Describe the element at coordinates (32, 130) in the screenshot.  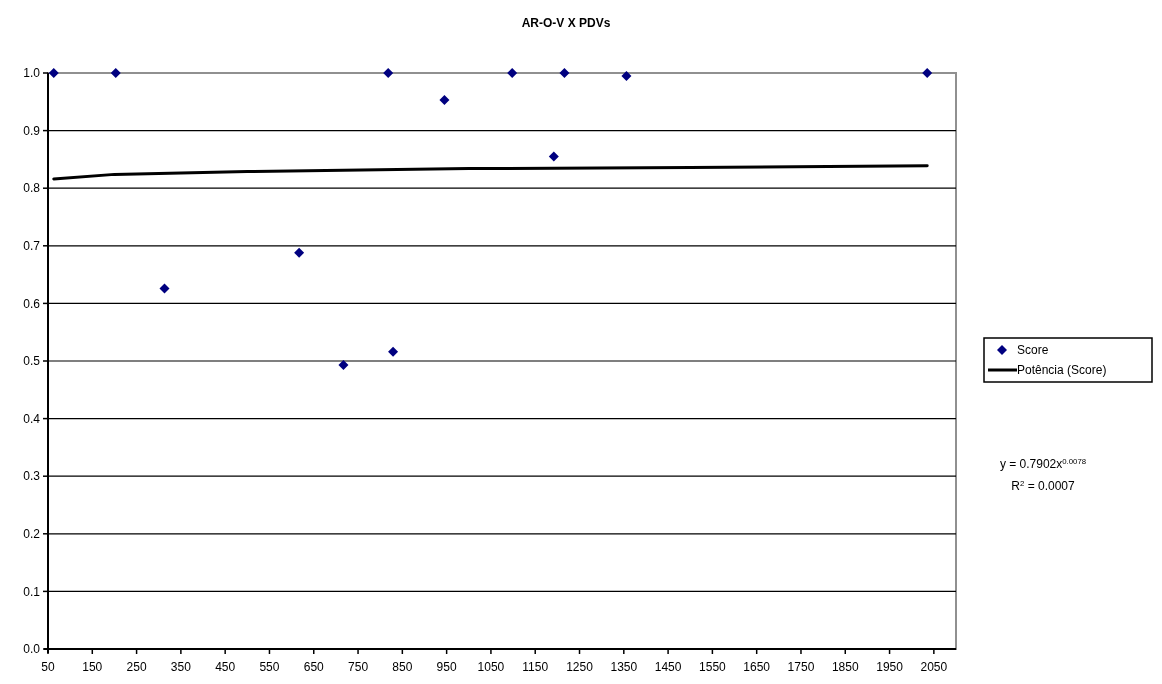
I see `y-tick-label: 0.9` at that location.